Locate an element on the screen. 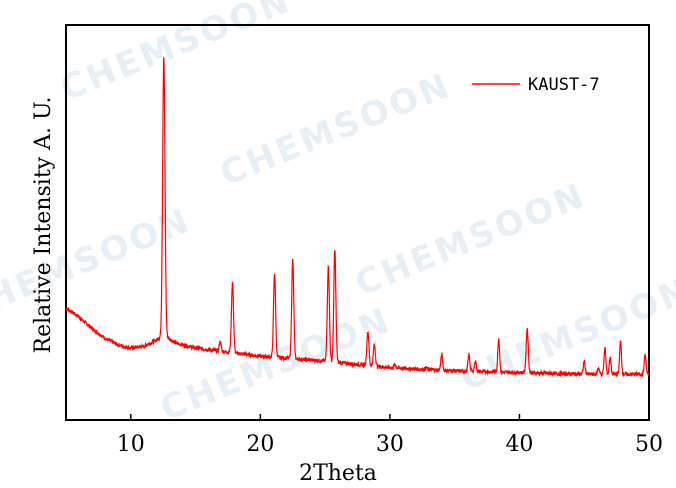  legend: KAUST-7 is located at coordinates (536, 85).